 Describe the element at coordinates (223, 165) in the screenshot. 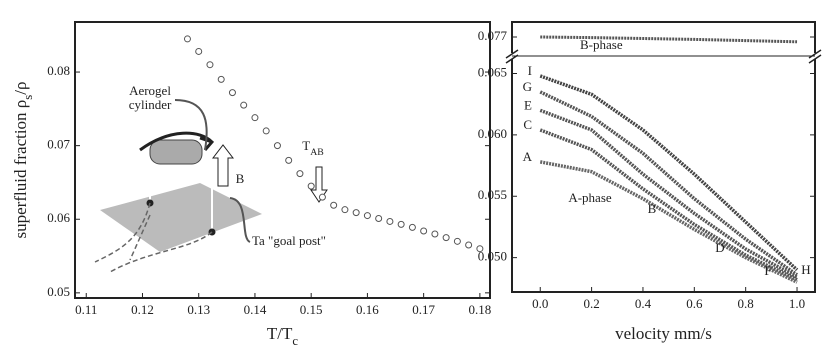

I see `field-arrow` at that location.